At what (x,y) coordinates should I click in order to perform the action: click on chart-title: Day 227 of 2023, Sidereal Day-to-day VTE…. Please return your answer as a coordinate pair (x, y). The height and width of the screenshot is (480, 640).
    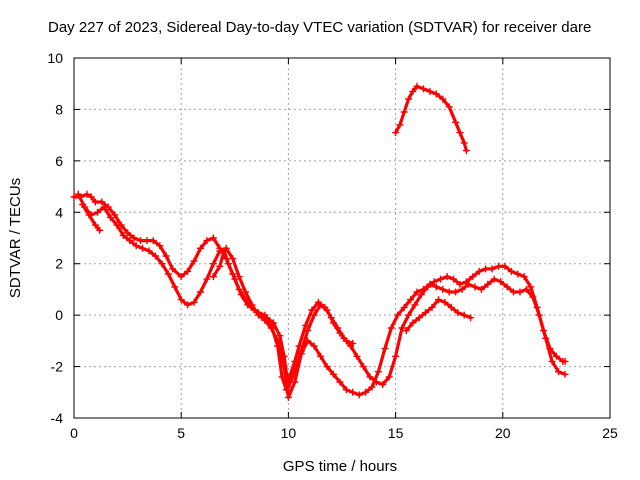
    Looking at the image, I should click on (319, 27).